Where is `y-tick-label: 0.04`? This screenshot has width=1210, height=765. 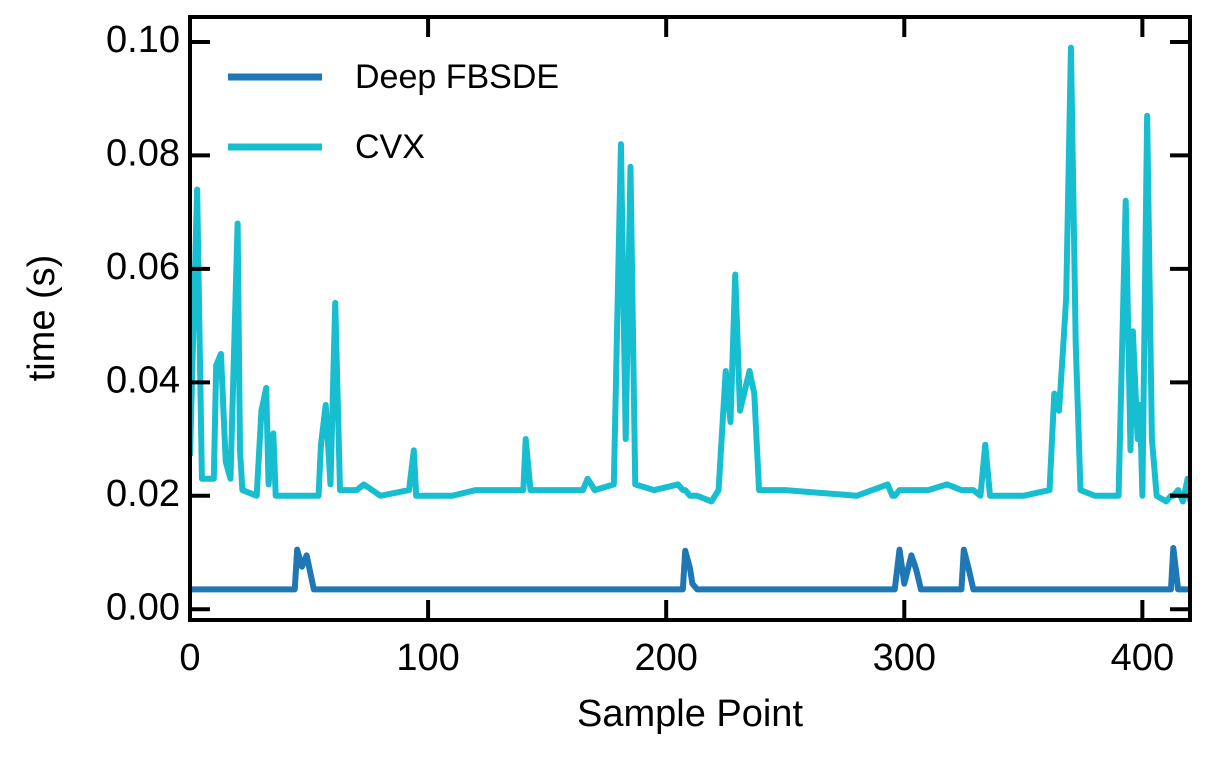
y-tick-label: 0.04 is located at coordinates (143, 380).